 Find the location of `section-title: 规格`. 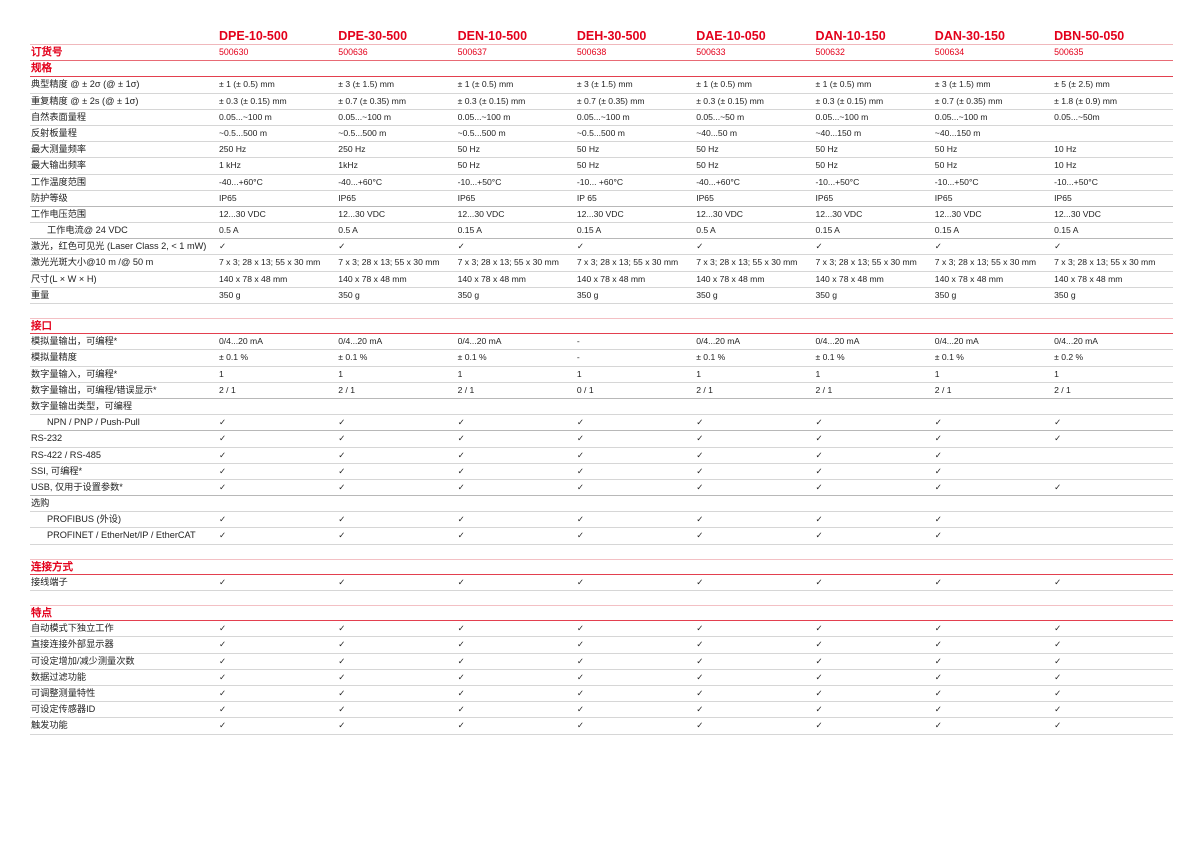

section-title: 规格 is located at coordinates (41, 68).